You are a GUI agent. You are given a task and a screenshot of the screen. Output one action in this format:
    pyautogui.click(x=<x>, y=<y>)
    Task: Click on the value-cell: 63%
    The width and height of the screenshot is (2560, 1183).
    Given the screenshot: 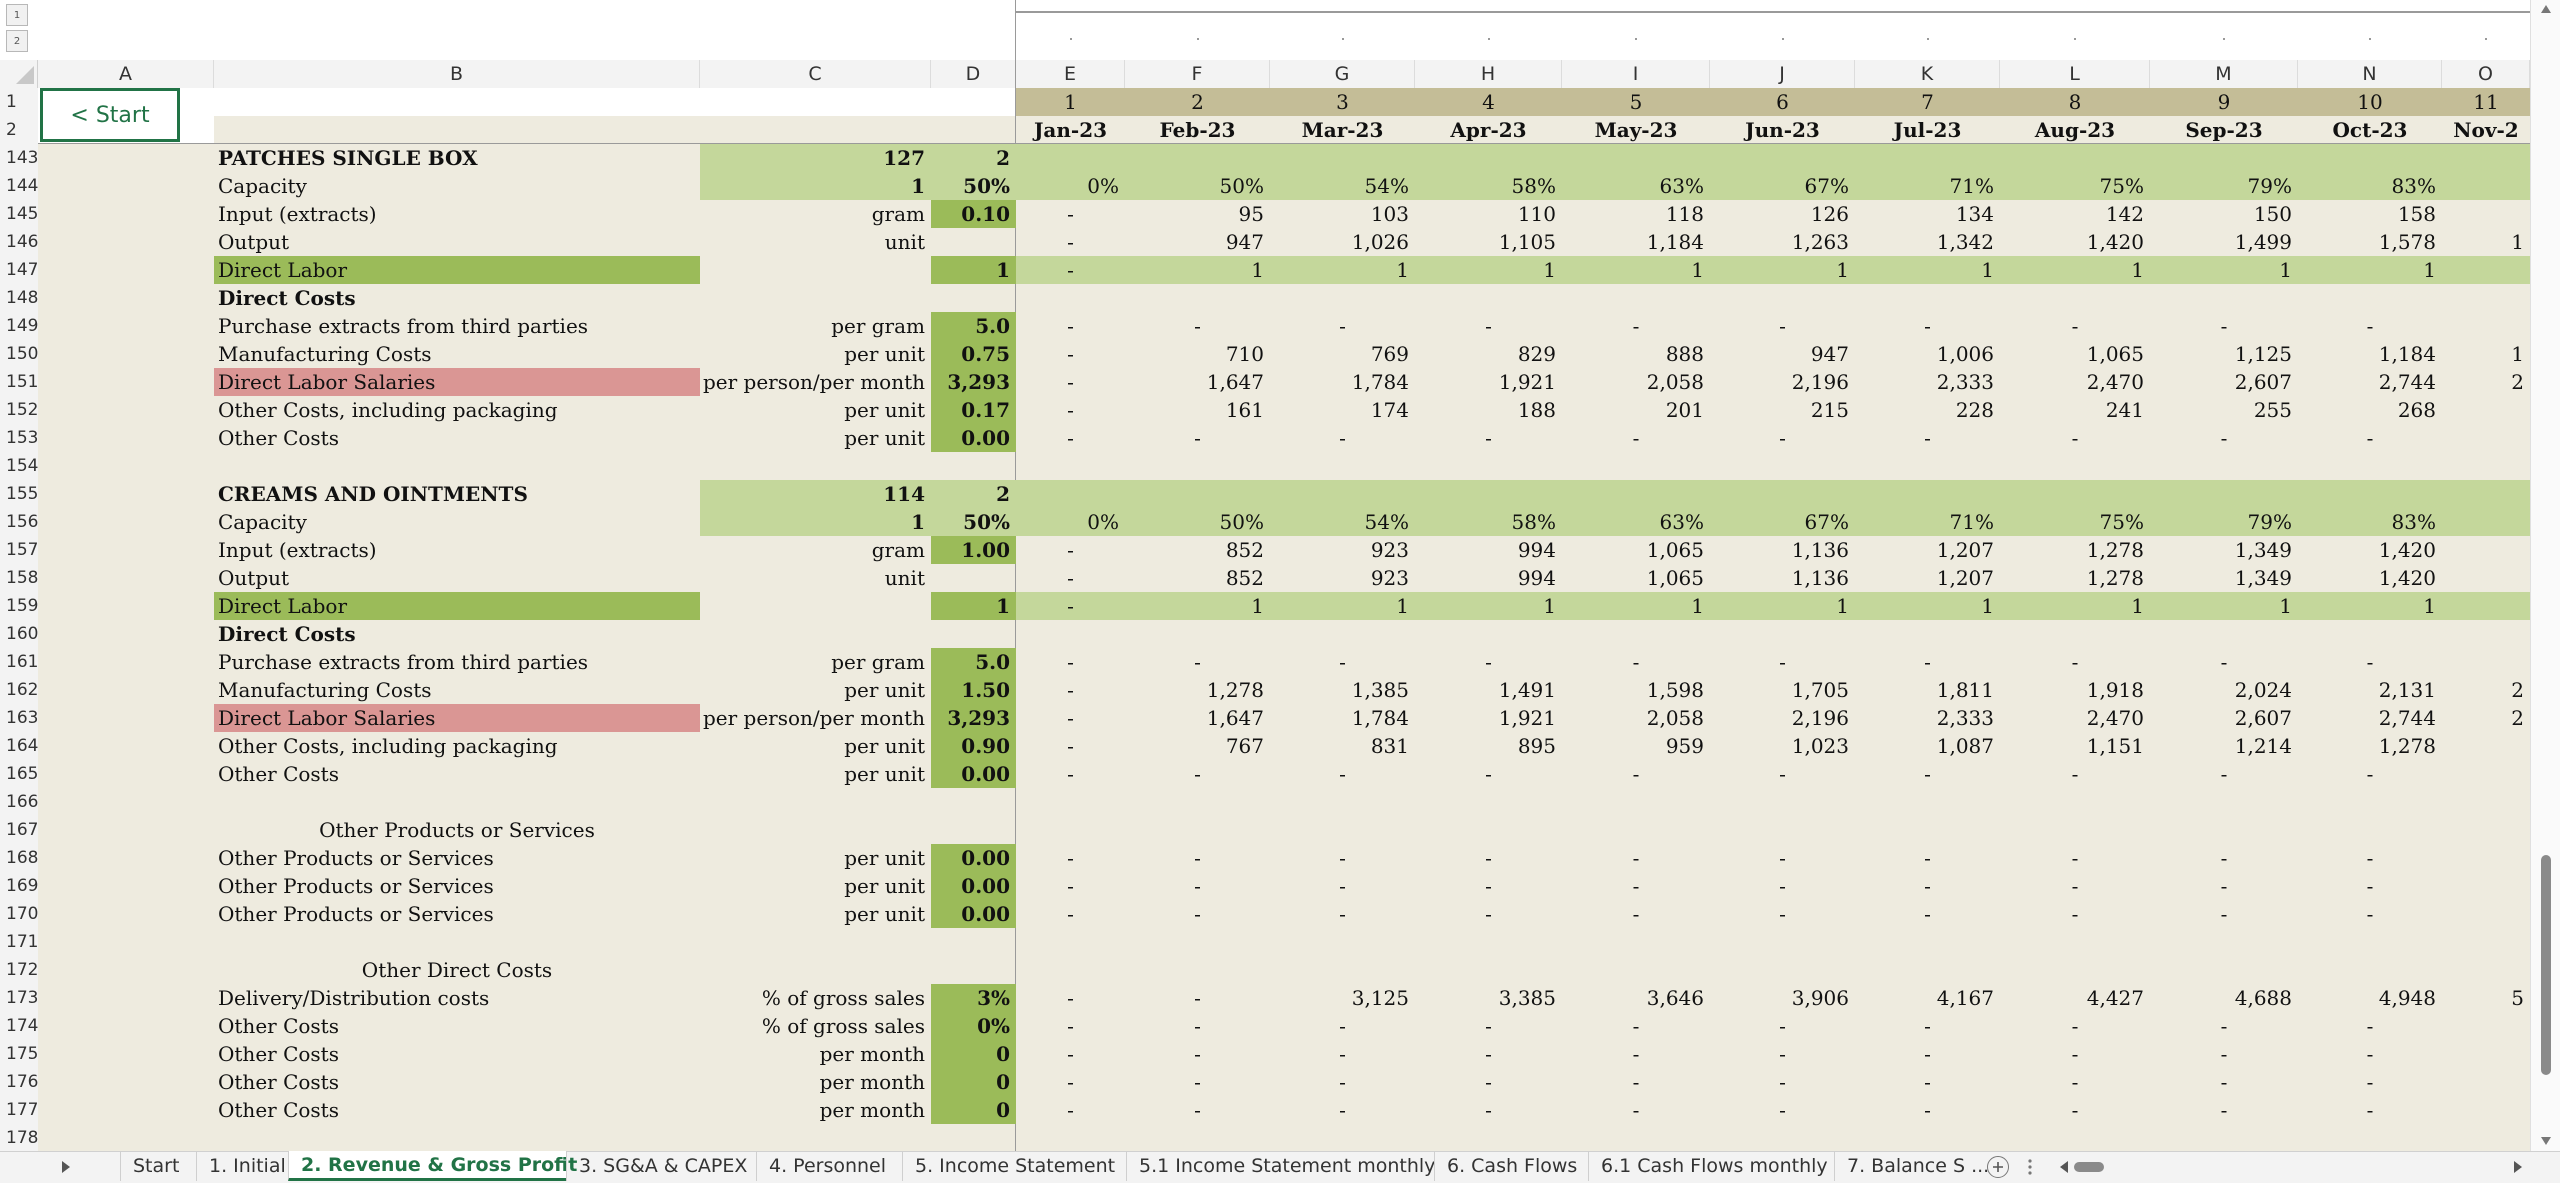 What is the action you would take?
    pyautogui.click(x=1681, y=522)
    